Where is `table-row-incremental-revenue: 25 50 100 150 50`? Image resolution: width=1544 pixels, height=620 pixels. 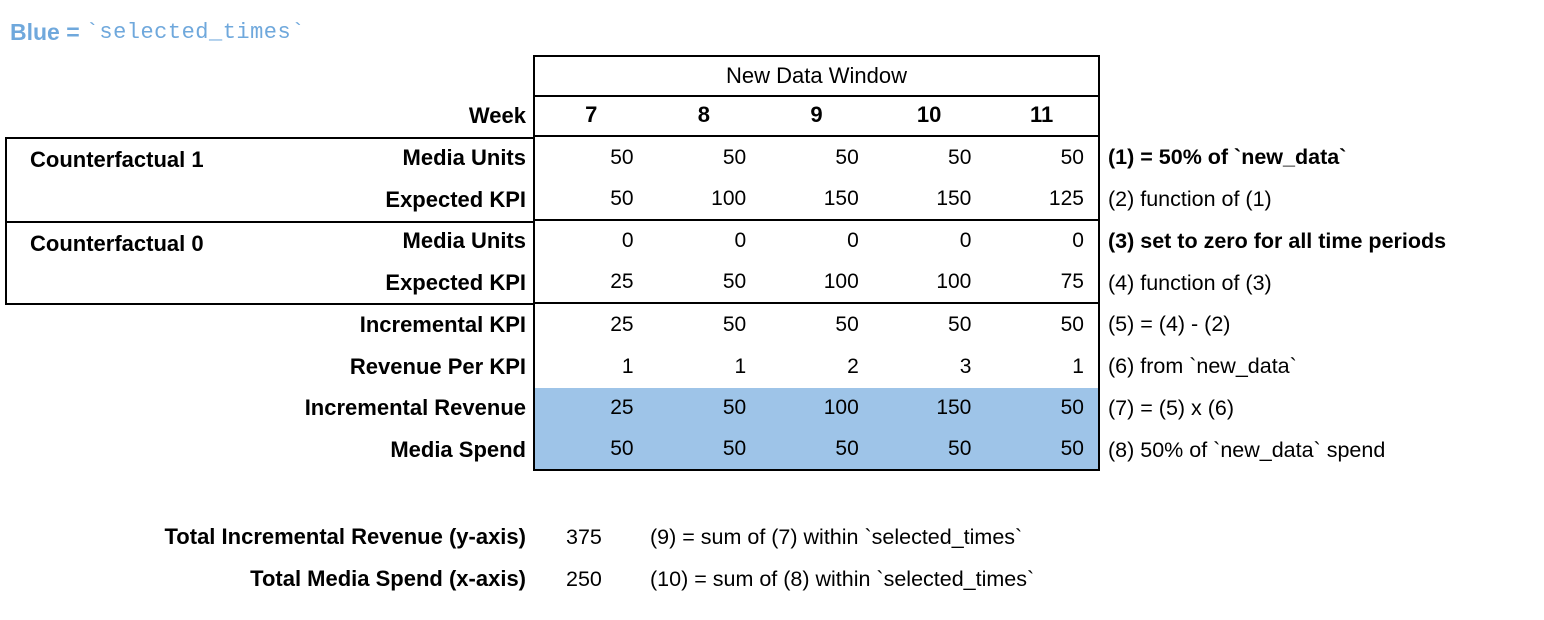 table-row-incremental-revenue: 25 50 100 150 50 is located at coordinates (816, 408).